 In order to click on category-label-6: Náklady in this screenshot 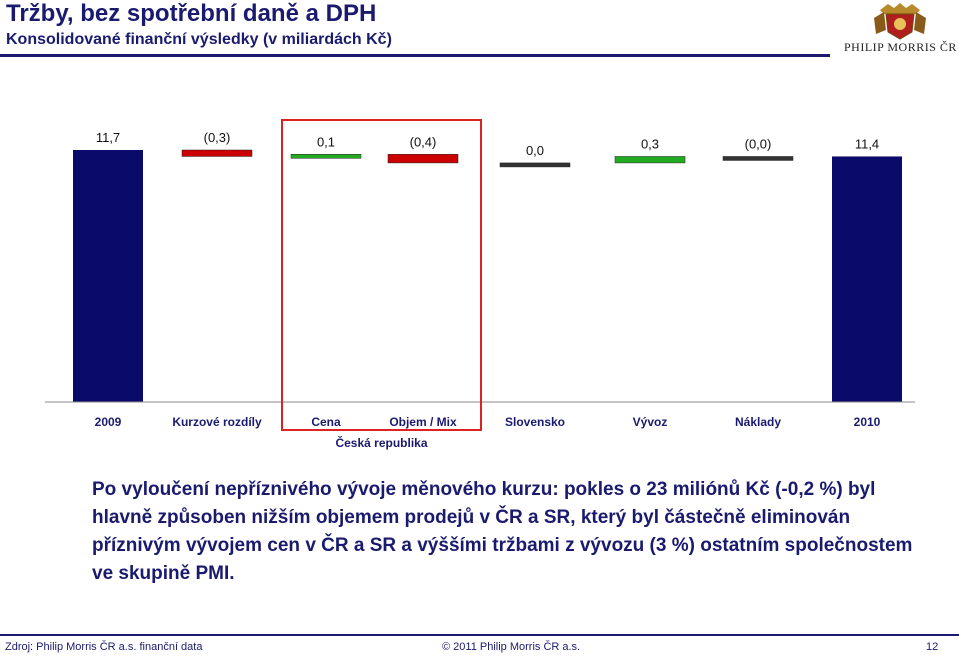, I will do `click(758, 422)`.